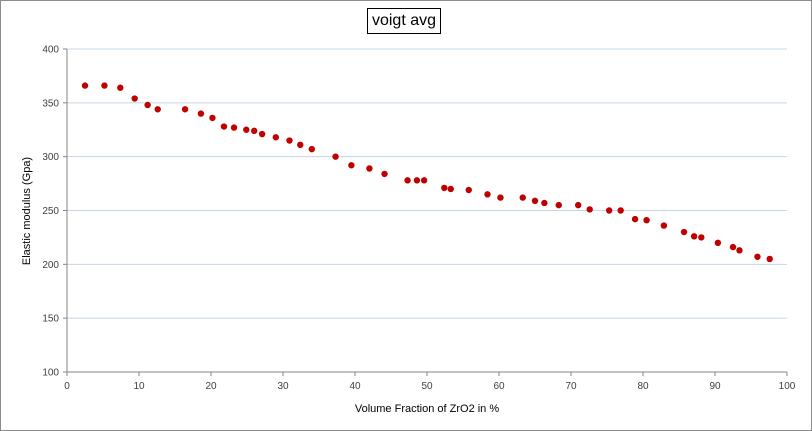 This screenshot has width=812, height=431. What do you see at coordinates (283, 386) in the screenshot?
I see `x-tick-label: 30` at bounding box center [283, 386].